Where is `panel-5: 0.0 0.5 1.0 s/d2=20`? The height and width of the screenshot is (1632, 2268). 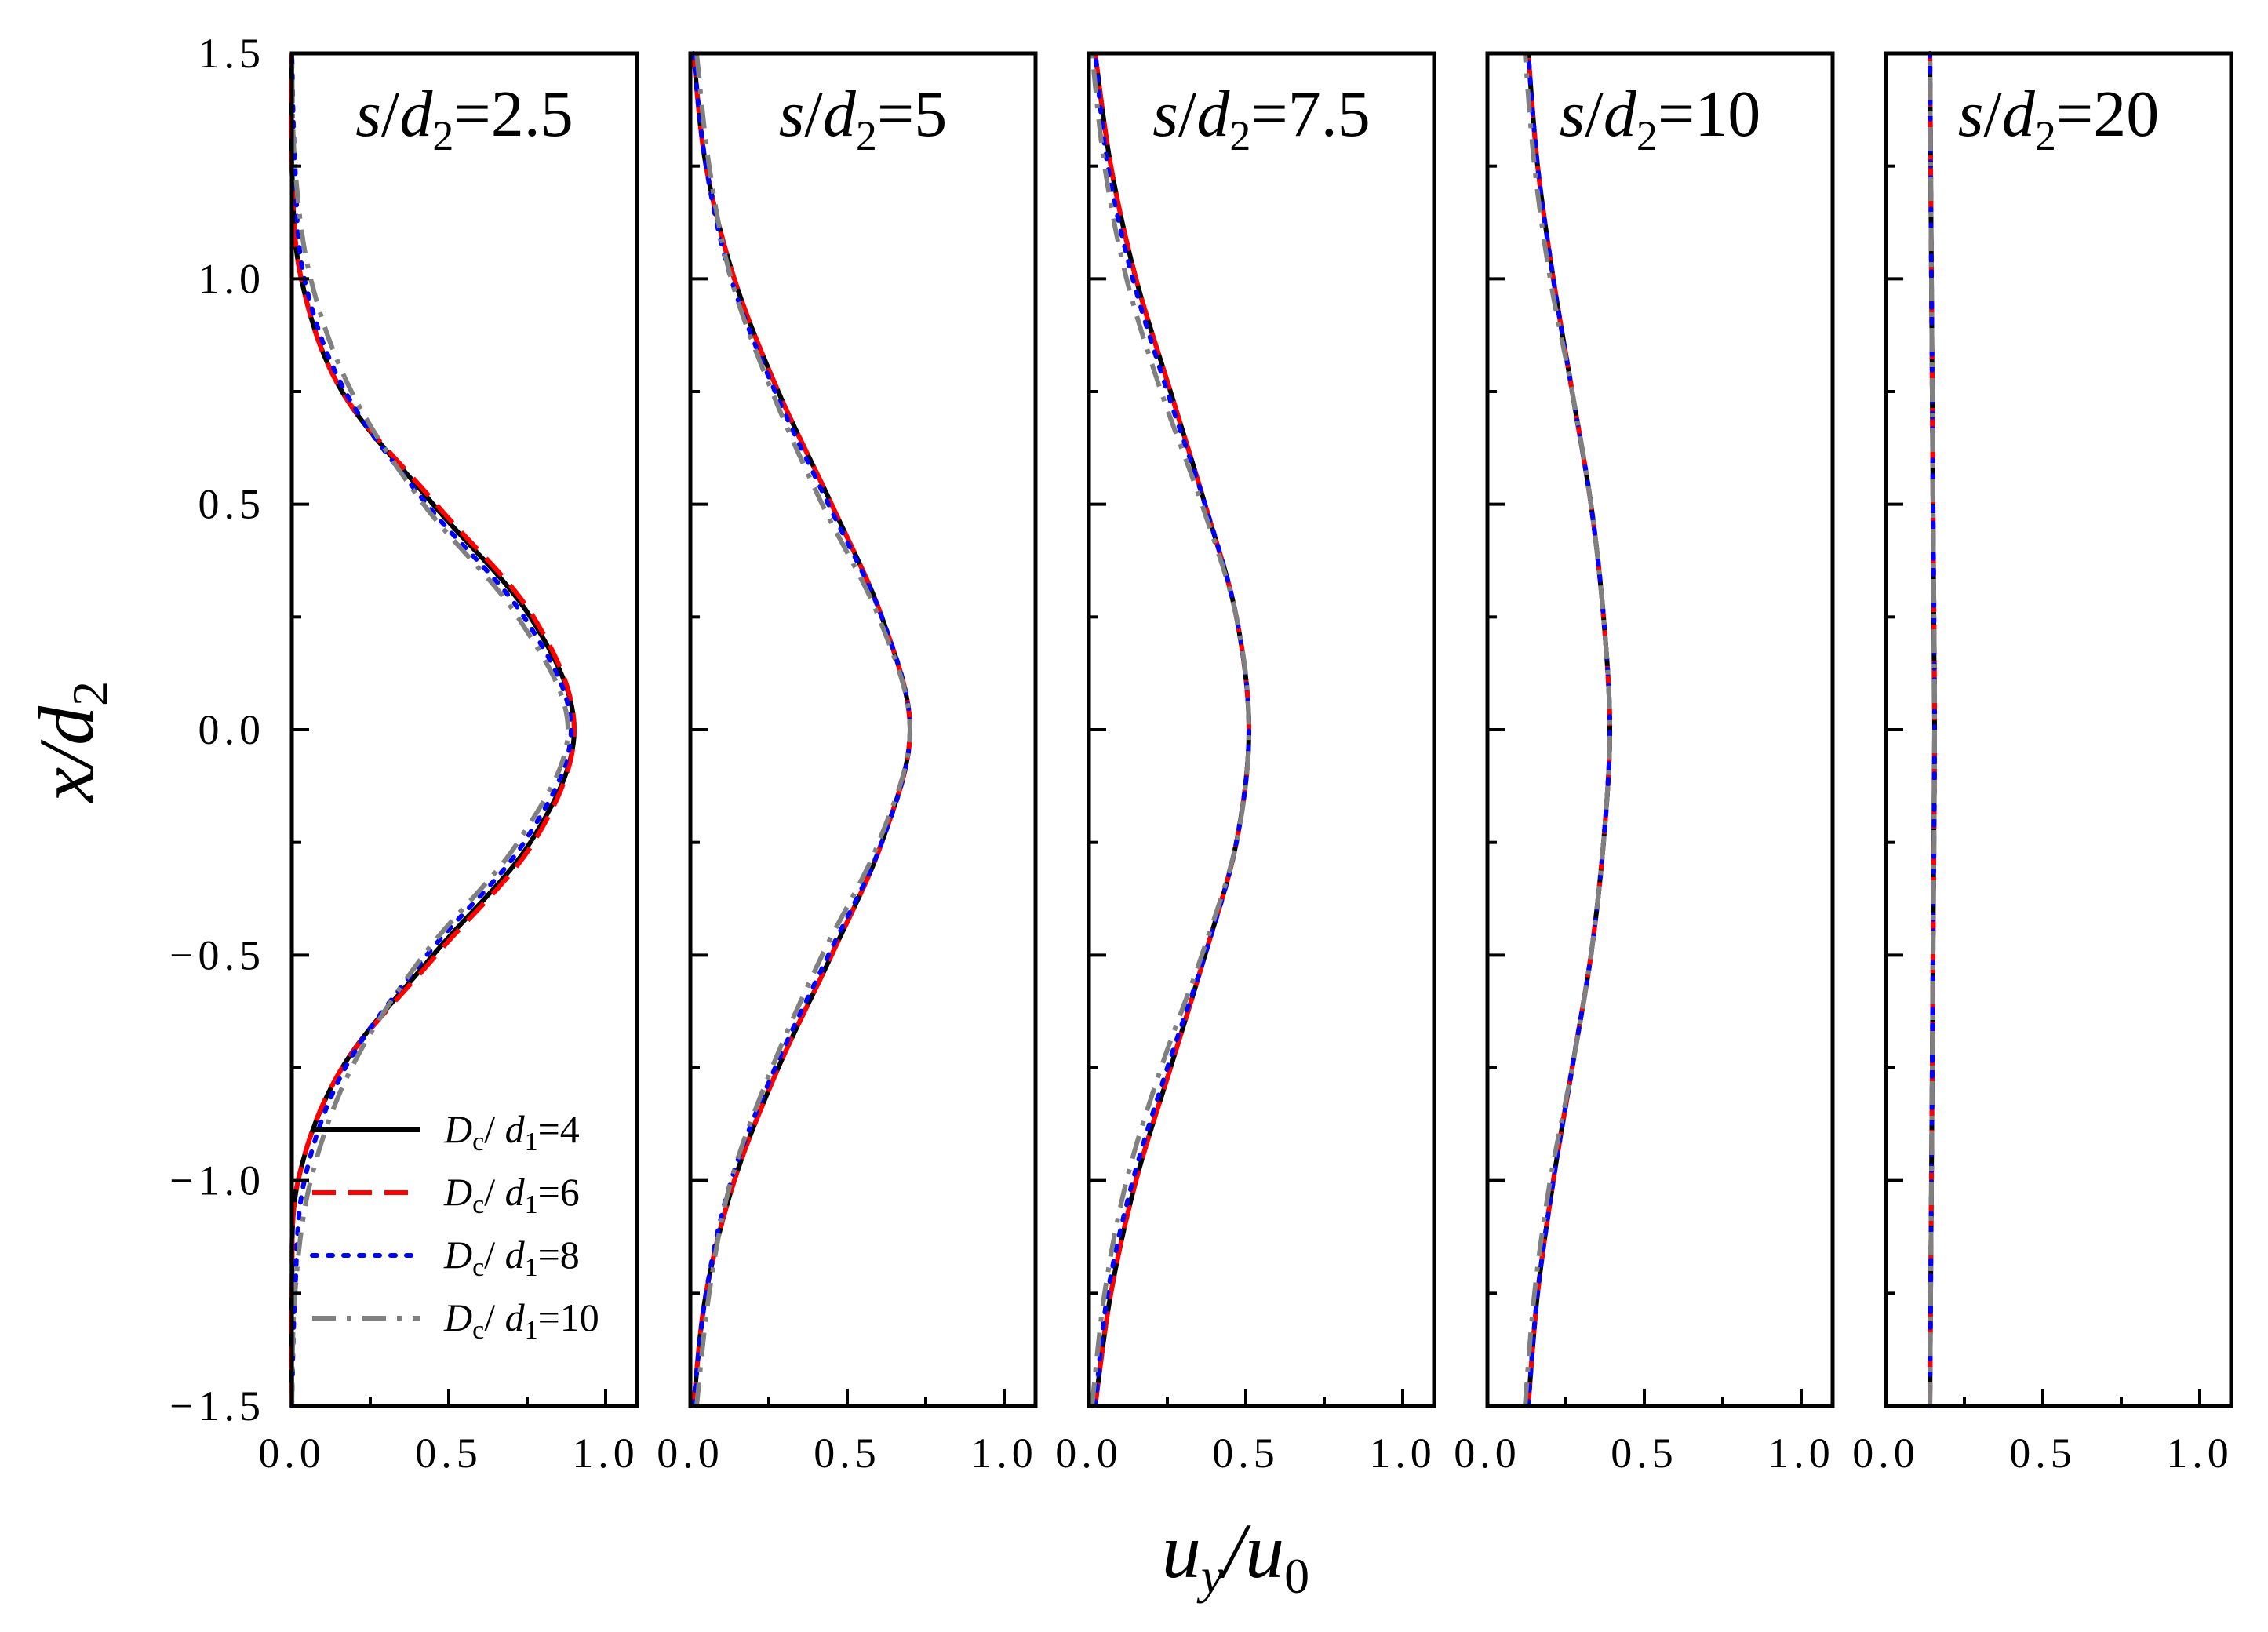 panel-5: 0.0 0.5 1.0 s/d2=20 is located at coordinates (2042, 764).